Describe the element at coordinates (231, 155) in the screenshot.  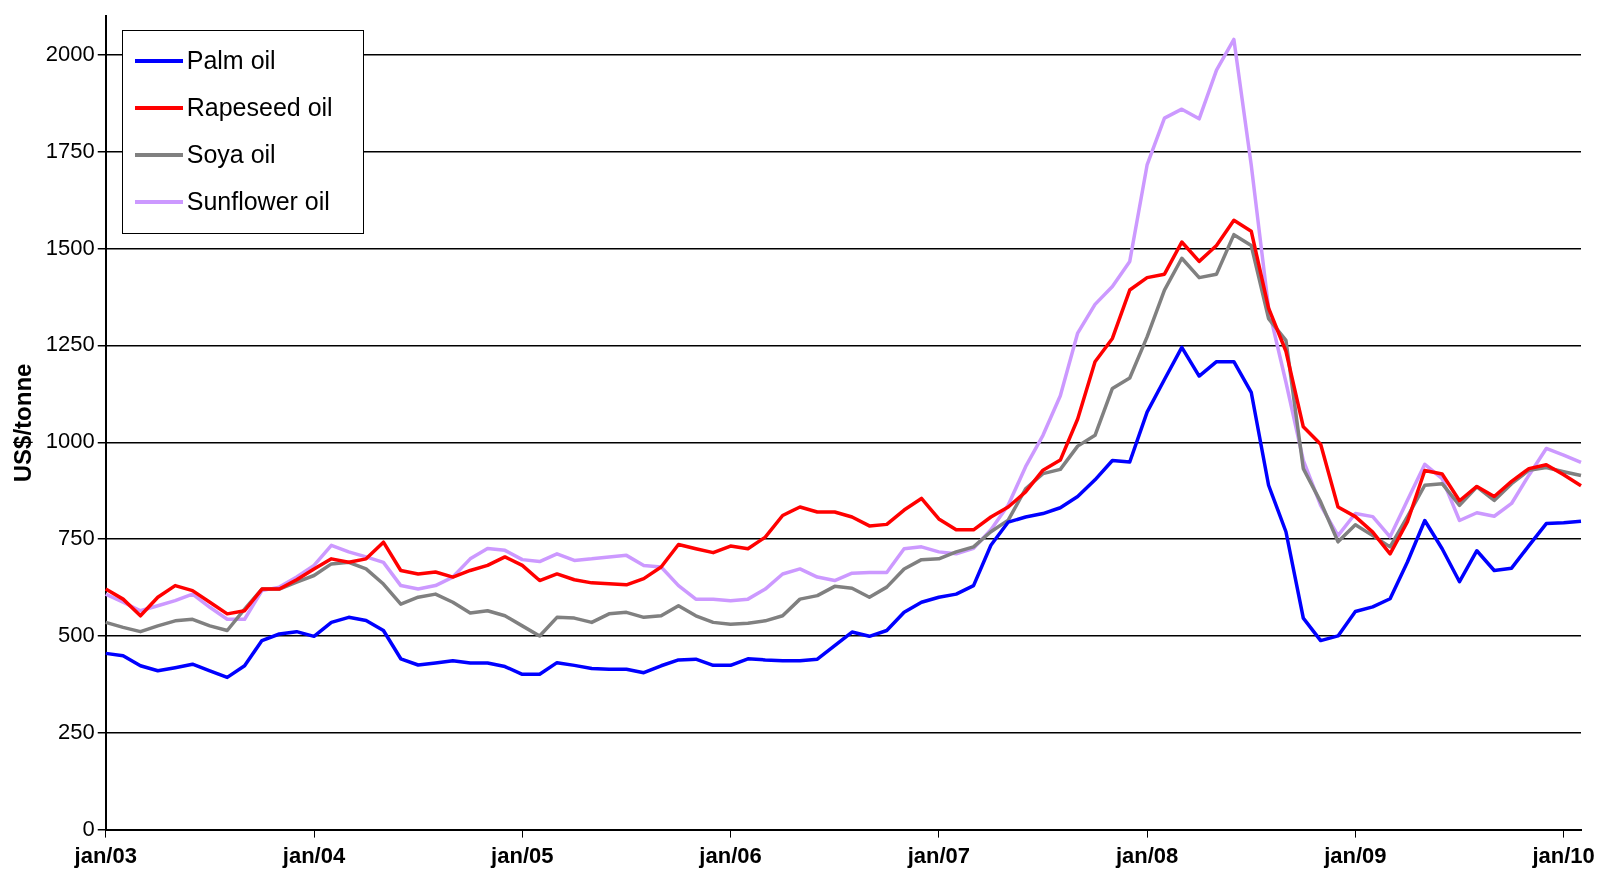
I see `legend-label: Soya oil` at that location.